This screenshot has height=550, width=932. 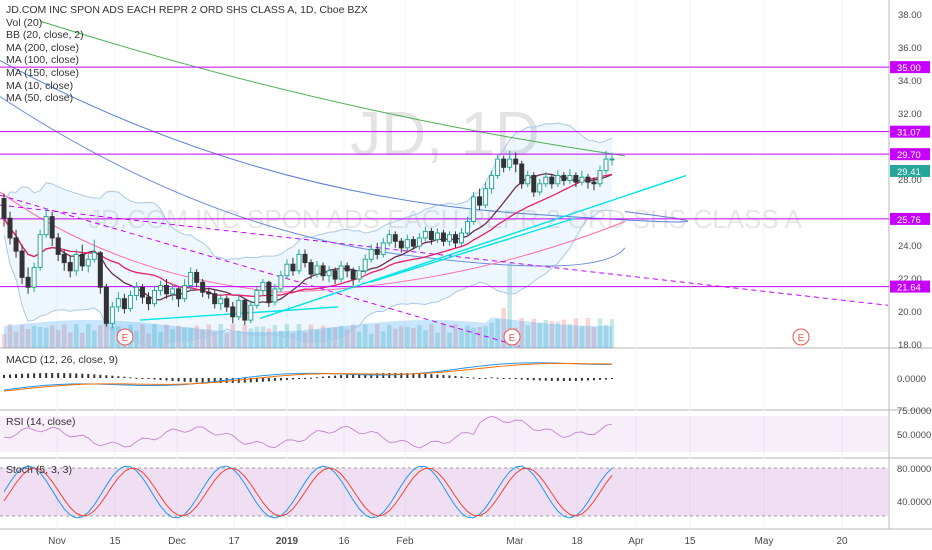 What do you see at coordinates (42, 47) in the screenshot?
I see `indicator-ma200: MA (200, close)` at bounding box center [42, 47].